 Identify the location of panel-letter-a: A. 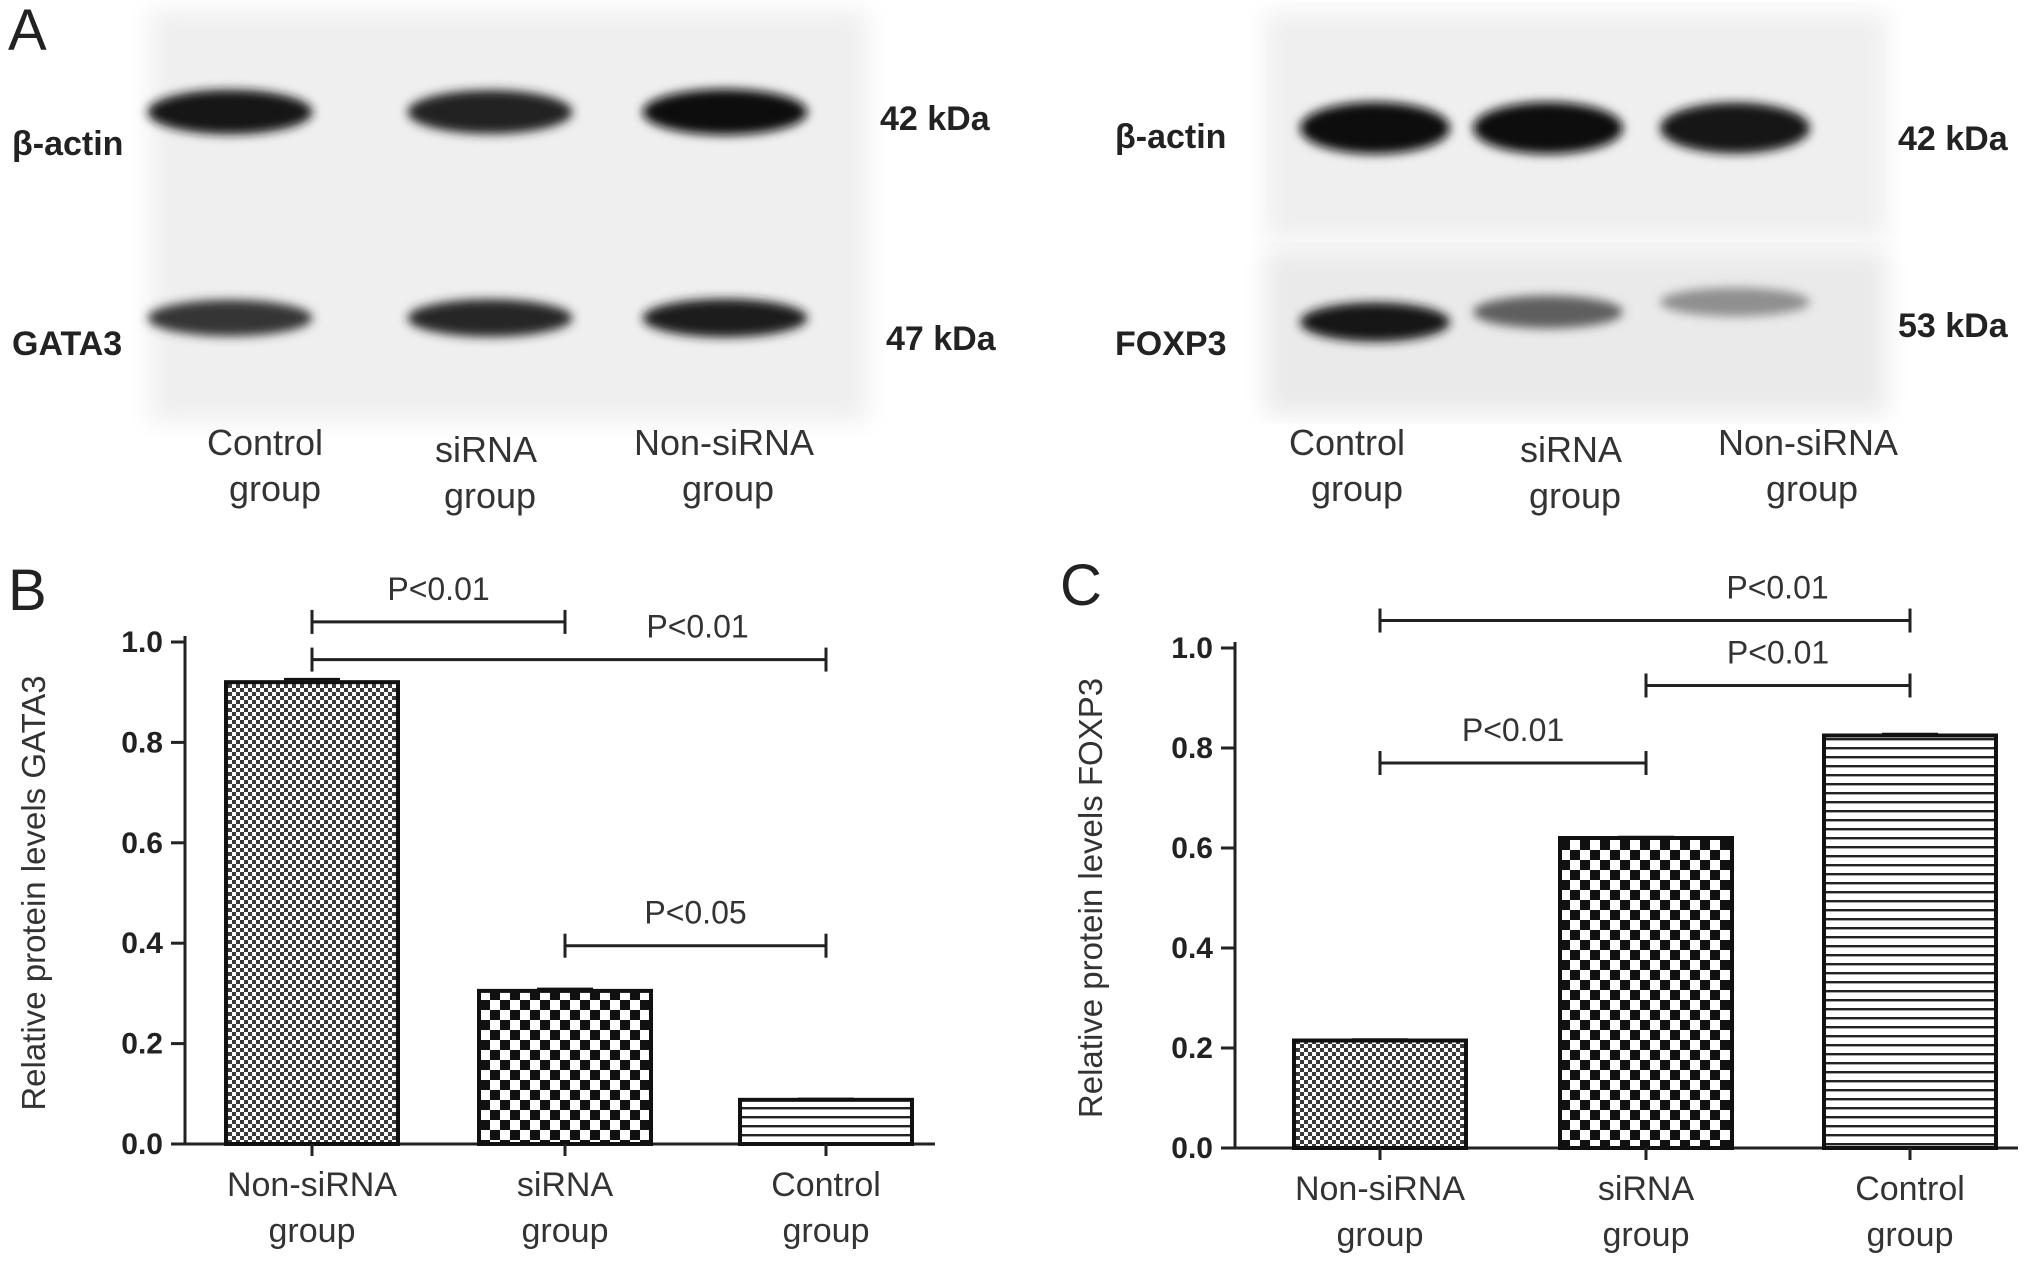
(27, 31).